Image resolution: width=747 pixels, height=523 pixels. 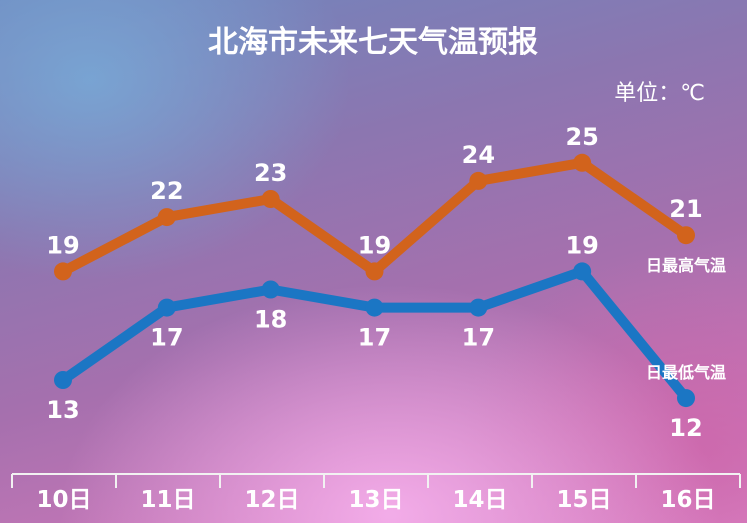 What do you see at coordinates (583, 500) in the screenshot?
I see `x-tick-label: 15日` at bounding box center [583, 500].